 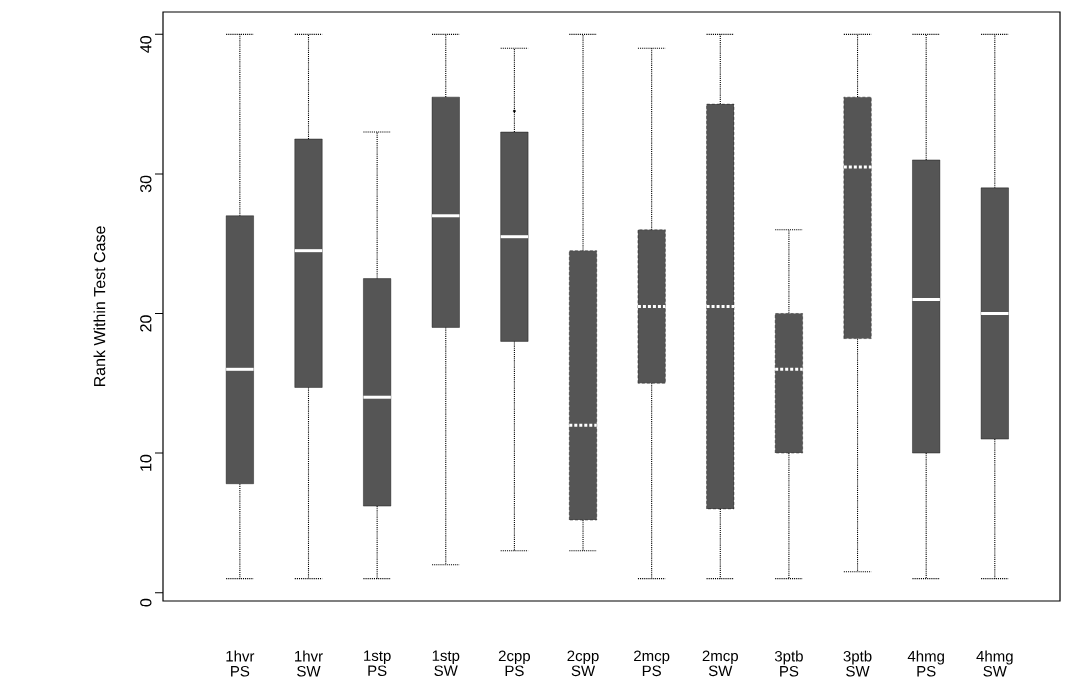 What do you see at coordinates (146, 184) in the screenshot?
I see `y-tick-label: 30` at bounding box center [146, 184].